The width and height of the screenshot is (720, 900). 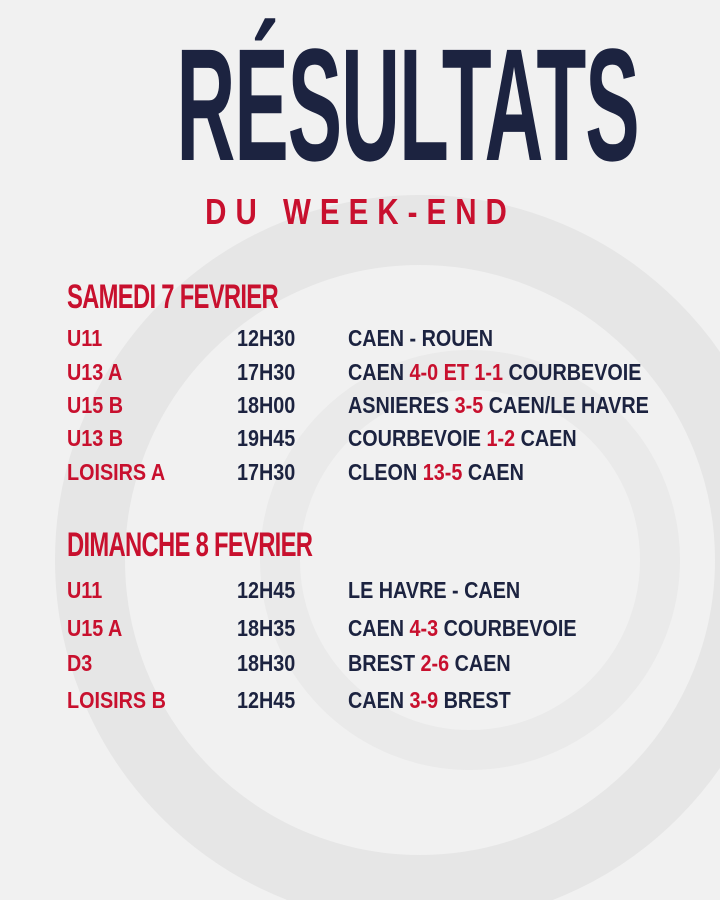 I want to click on result-row: U15 B 18H00 ASNIERES 3-5 CAEN/LE HAVRE, so click(x=387, y=405).